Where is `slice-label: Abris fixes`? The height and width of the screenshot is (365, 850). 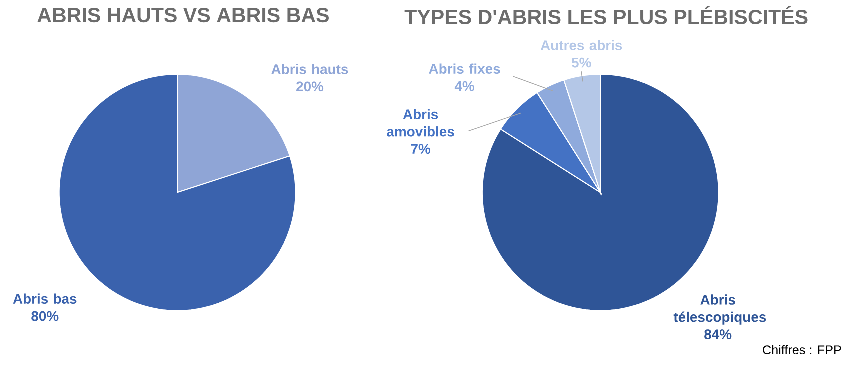
slice-label: Abris fixes is located at coordinates (464, 69).